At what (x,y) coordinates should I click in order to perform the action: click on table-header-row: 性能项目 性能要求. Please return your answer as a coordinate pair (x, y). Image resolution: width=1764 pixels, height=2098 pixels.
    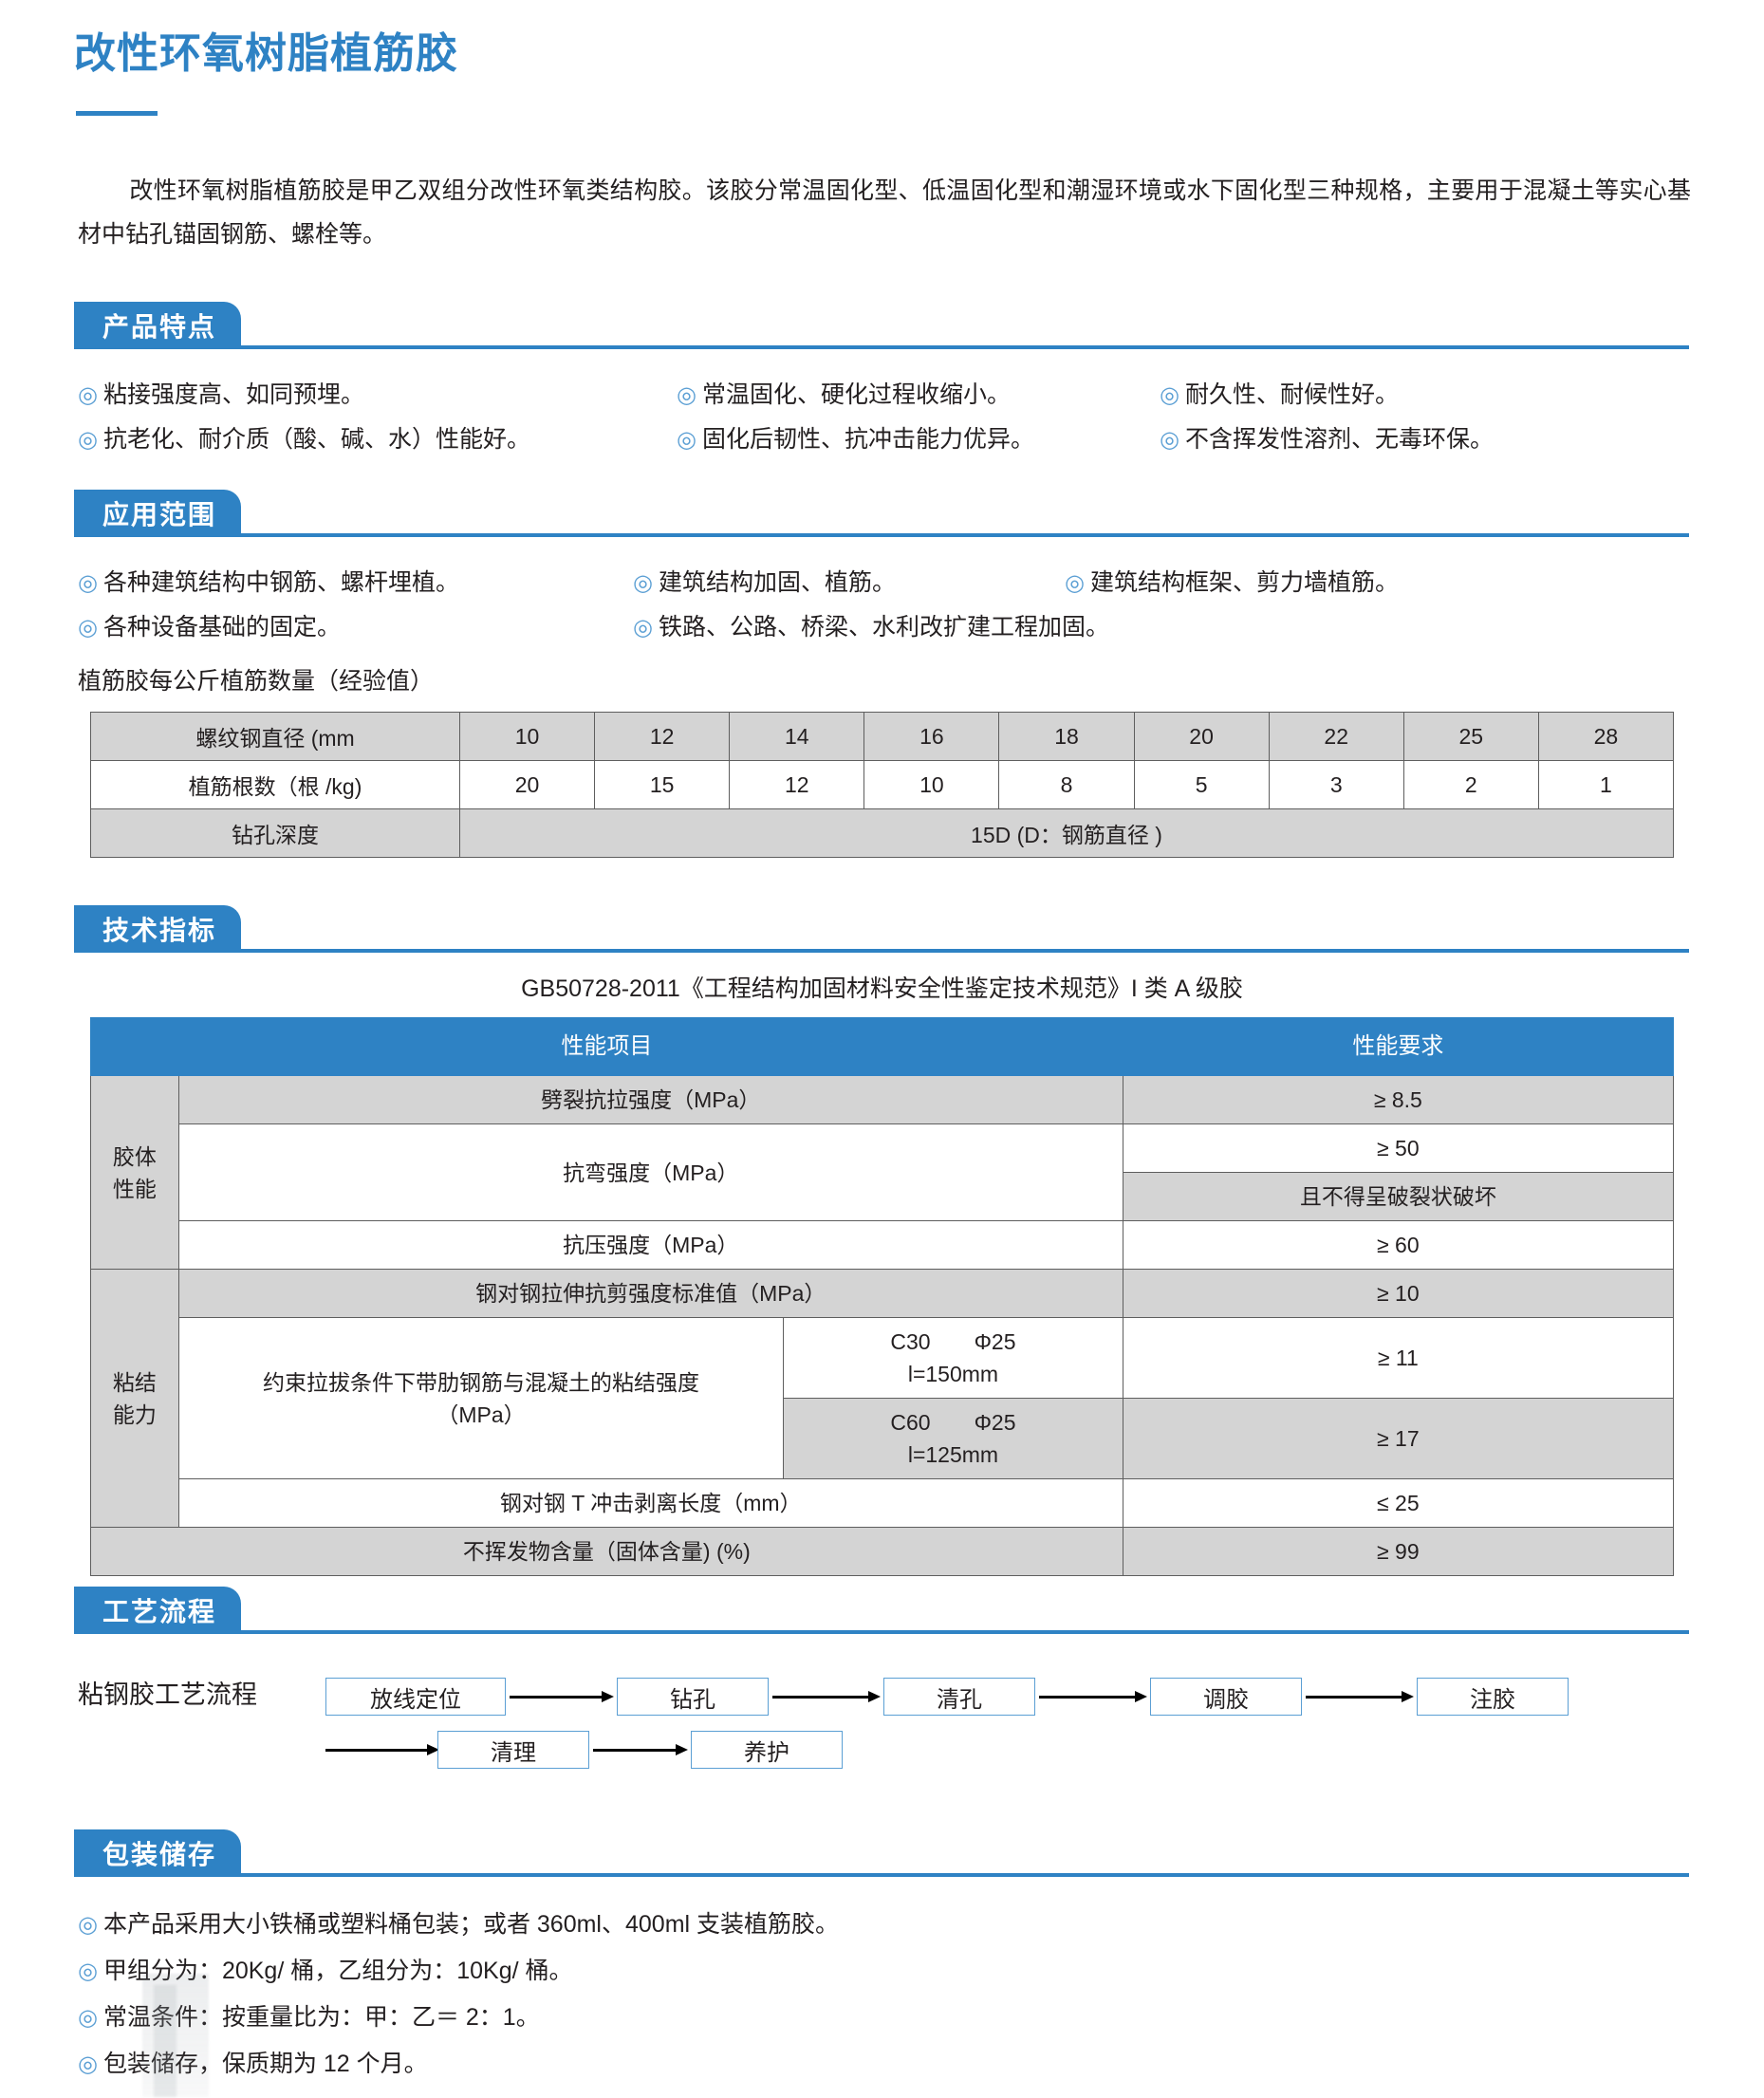
    Looking at the image, I should click on (882, 1046).